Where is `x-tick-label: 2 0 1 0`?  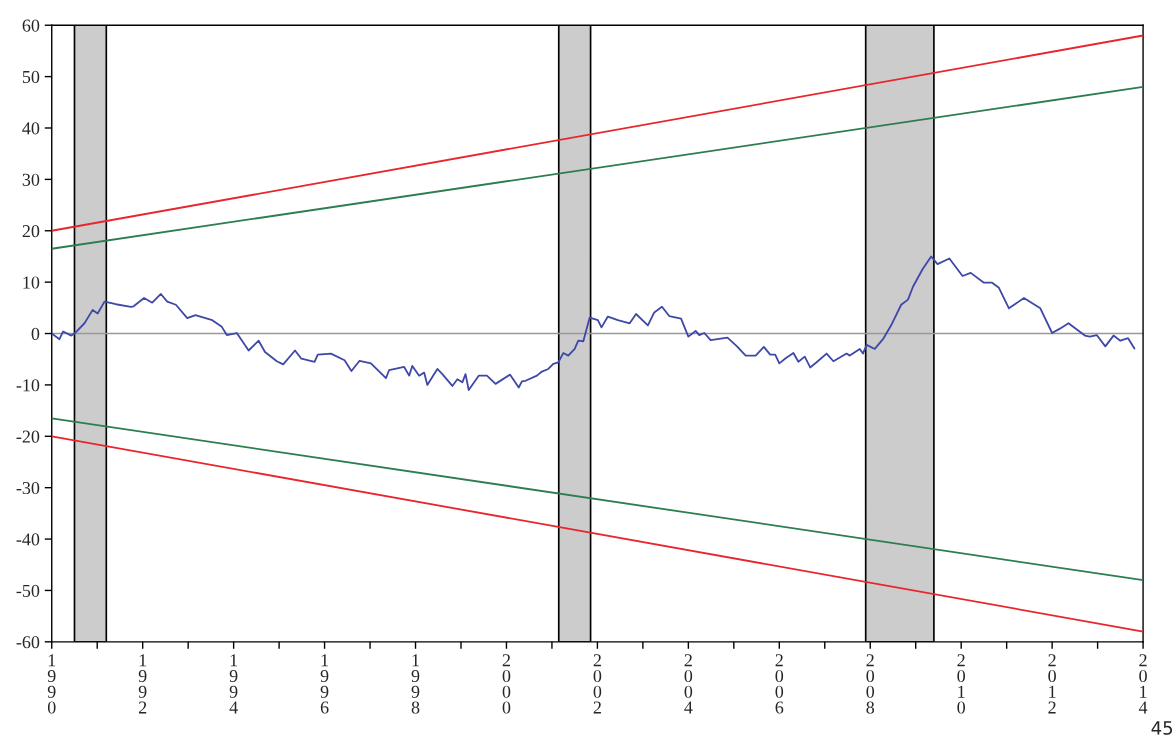 x-tick-label: 2 0 1 0 is located at coordinates (961, 684).